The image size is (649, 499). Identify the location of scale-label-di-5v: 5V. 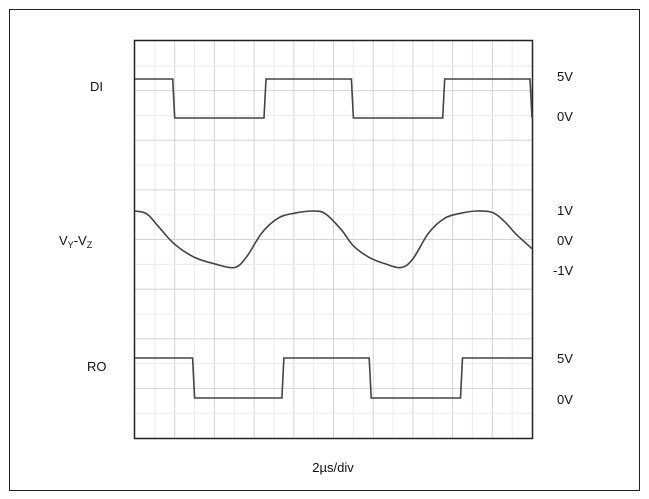
(565, 76).